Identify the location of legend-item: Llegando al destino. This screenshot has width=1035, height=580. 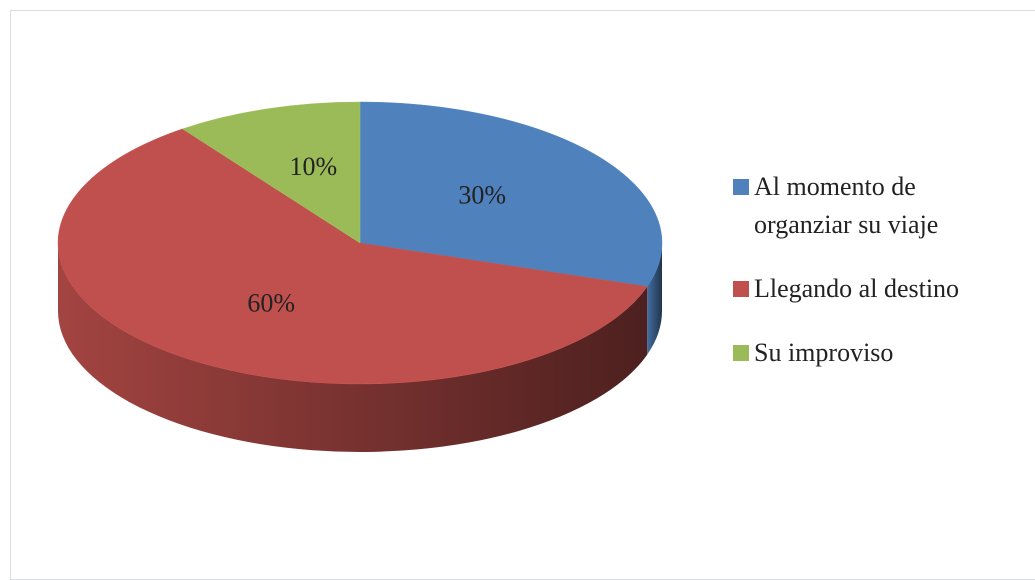
(873, 289).